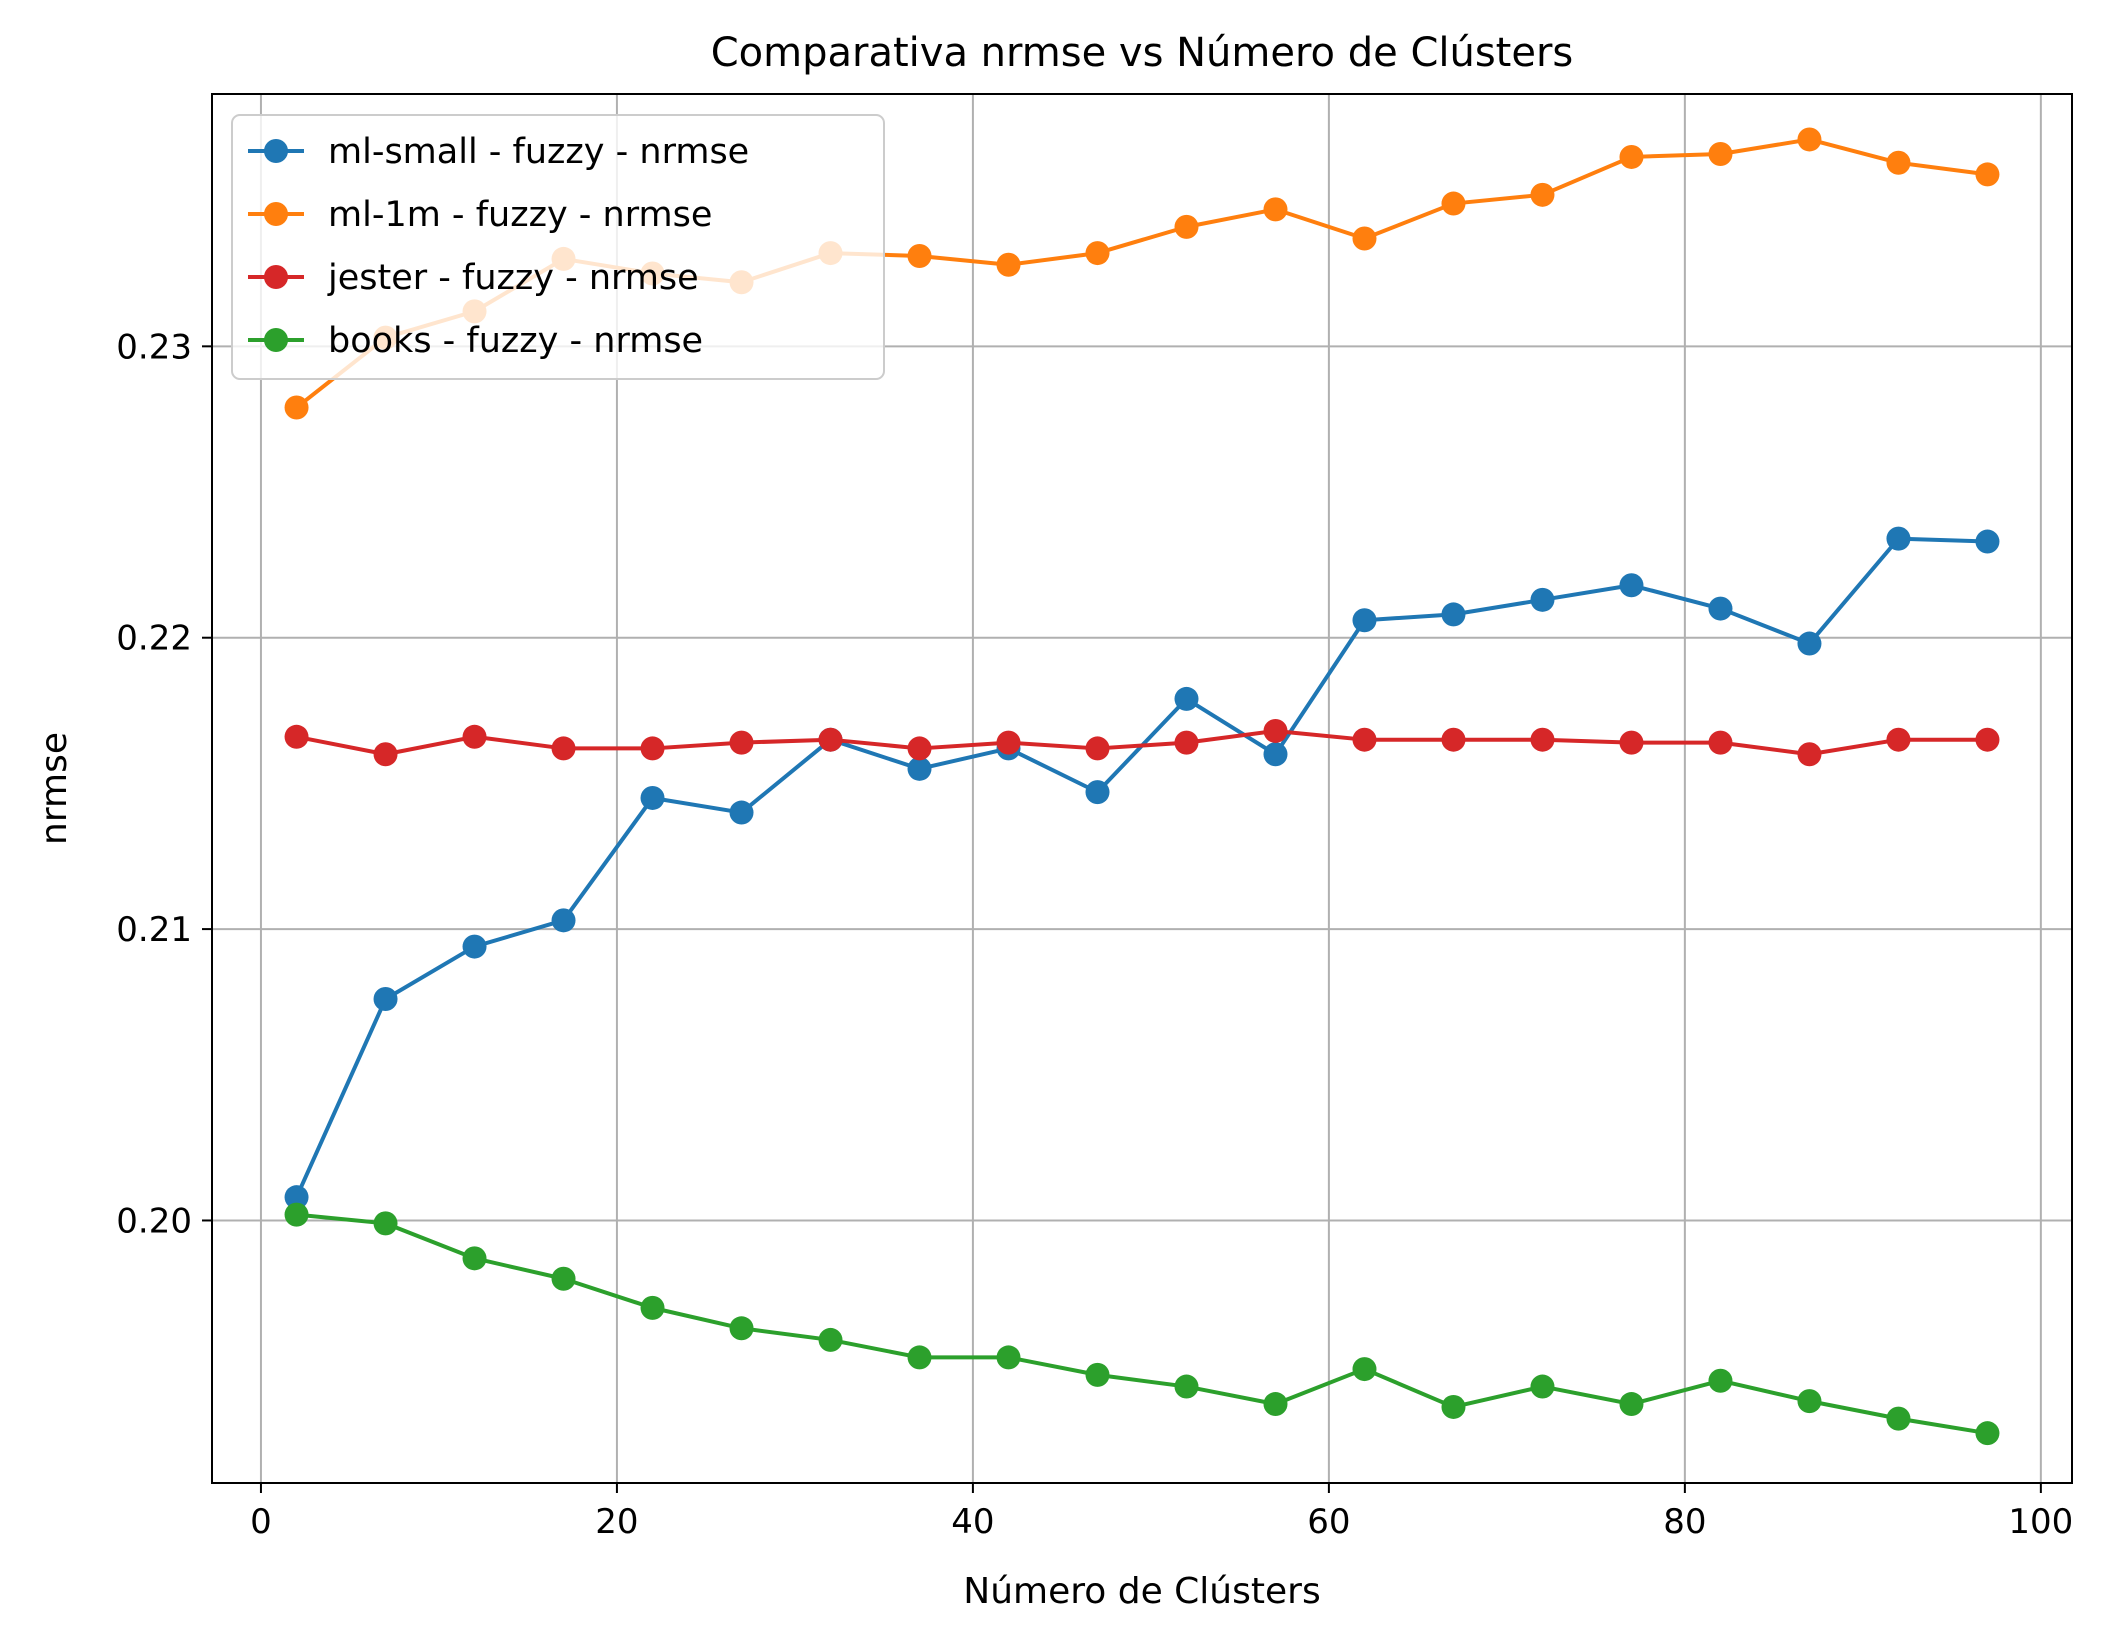  I want to click on legend-marker-ml-1m, so click(276, 214).